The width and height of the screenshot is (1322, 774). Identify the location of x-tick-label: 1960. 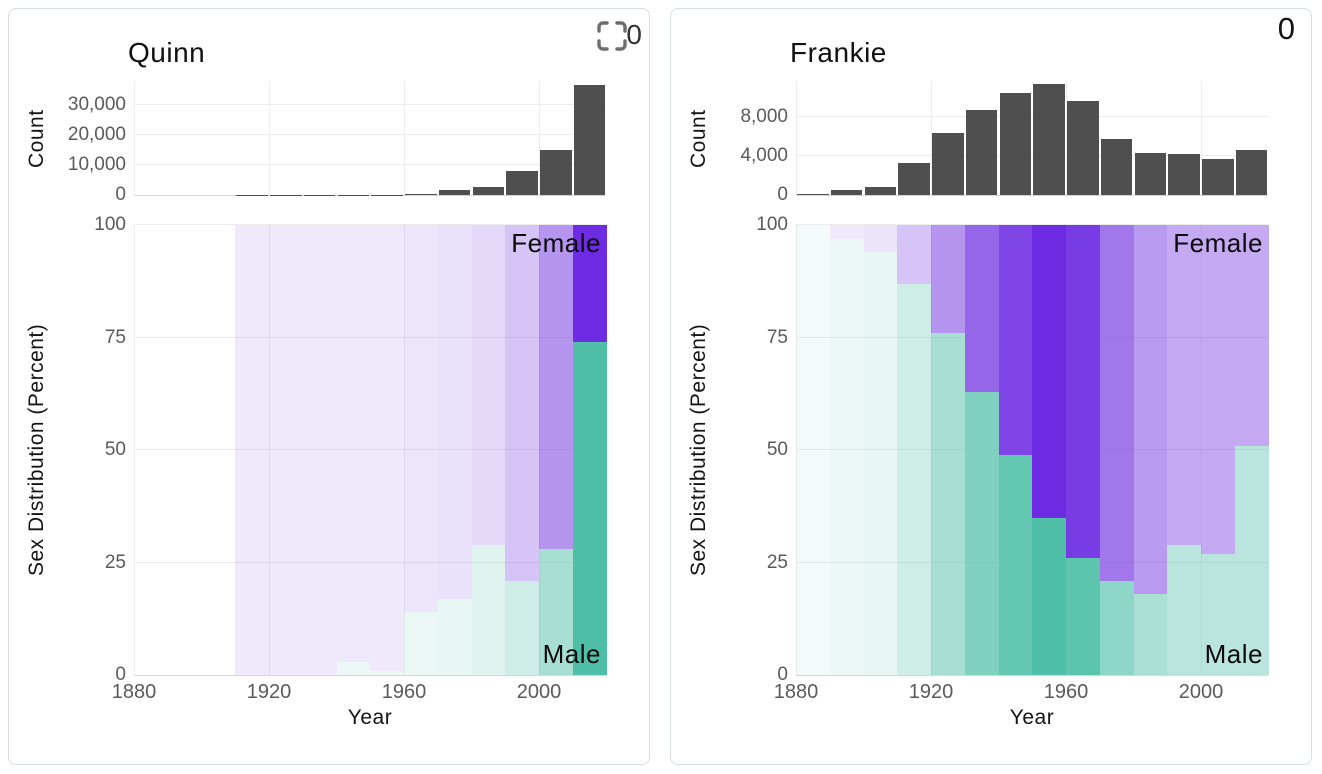
(404, 692).